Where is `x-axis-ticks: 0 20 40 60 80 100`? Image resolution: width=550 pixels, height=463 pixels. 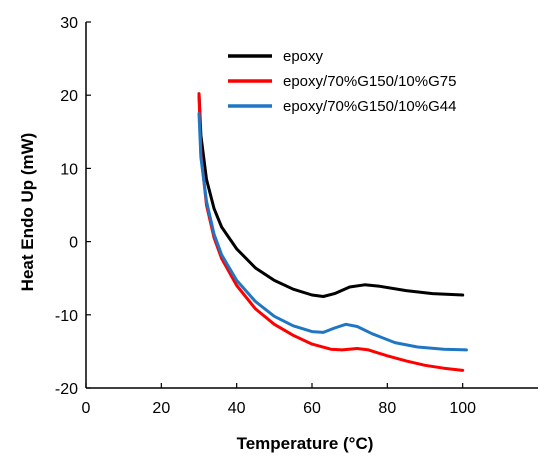
x-axis-ticks: 0 20 40 60 80 100 is located at coordinates (279, 400).